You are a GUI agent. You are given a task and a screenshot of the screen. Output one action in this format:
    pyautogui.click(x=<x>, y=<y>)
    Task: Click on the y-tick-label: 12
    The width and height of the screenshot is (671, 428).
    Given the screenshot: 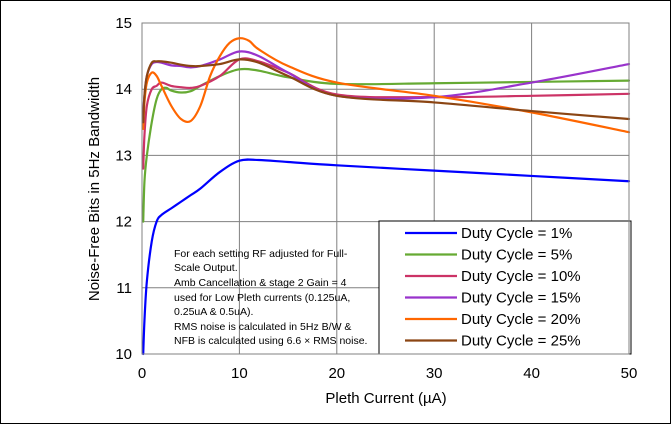 What is the action you would take?
    pyautogui.click(x=123, y=222)
    